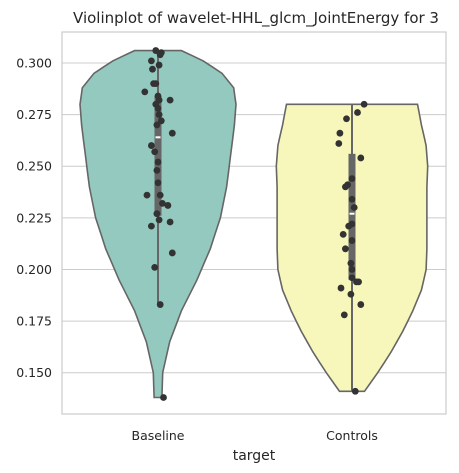  I want to click on box-controls, so click(352, 216).